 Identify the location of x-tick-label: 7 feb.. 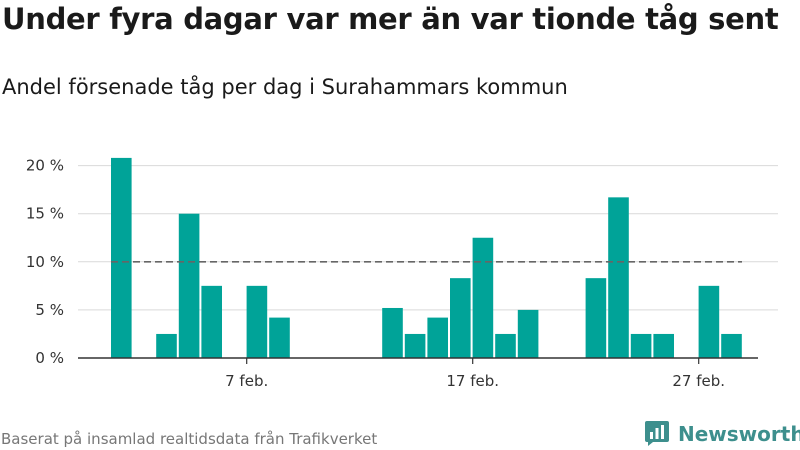
(246, 381).